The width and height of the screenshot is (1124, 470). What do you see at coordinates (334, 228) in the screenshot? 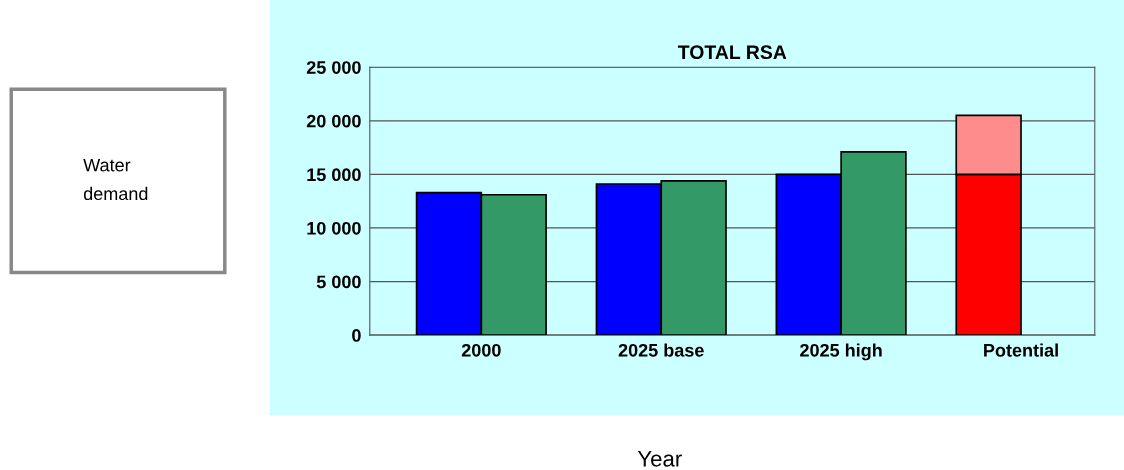
I see `y-tick-label: 10 000` at bounding box center [334, 228].